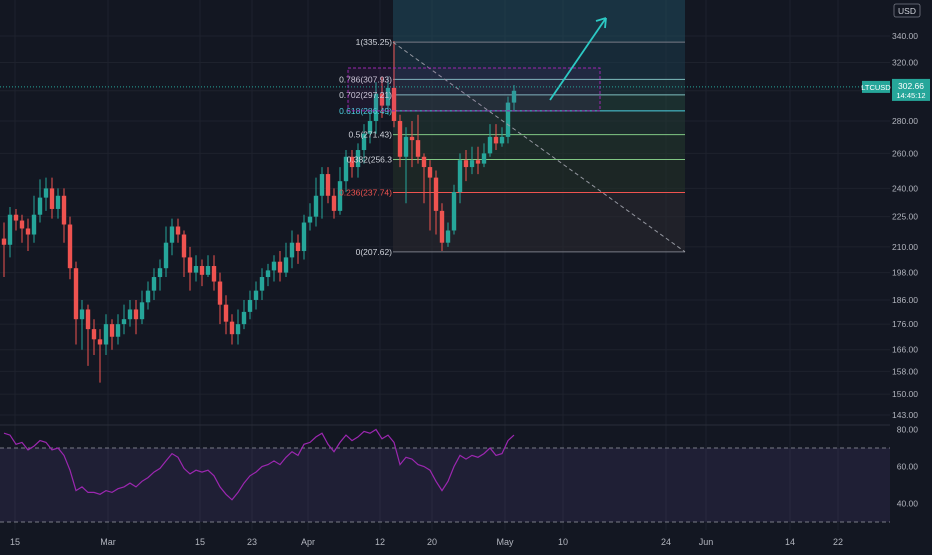 The height and width of the screenshot is (555, 932). I want to click on rsi-tick-label: 80.00, so click(908, 430).